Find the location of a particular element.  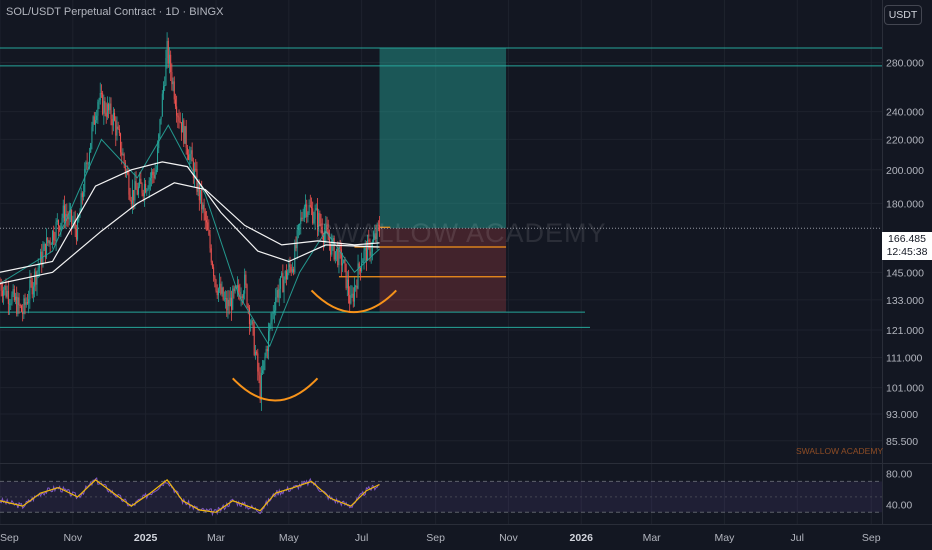

symbol-title: SOL/USDT Perpetual Contract · 1D · BINGX is located at coordinates (115, 12).